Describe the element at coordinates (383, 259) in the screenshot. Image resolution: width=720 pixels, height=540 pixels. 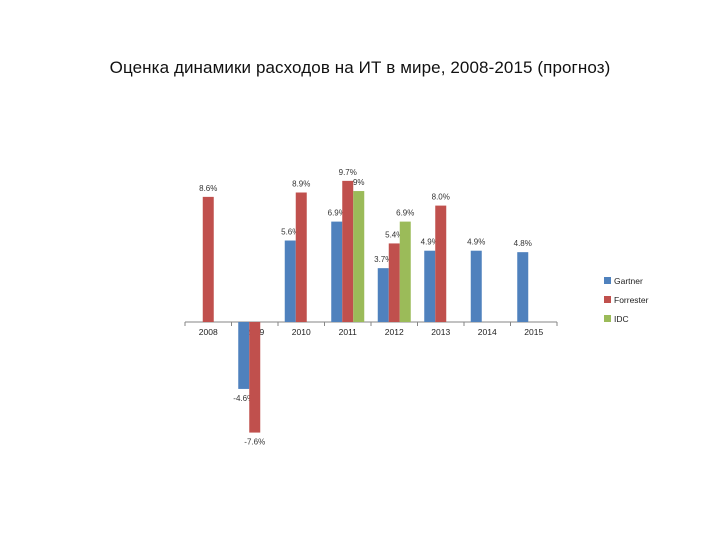
I see `data-label: 3.7%` at that location.